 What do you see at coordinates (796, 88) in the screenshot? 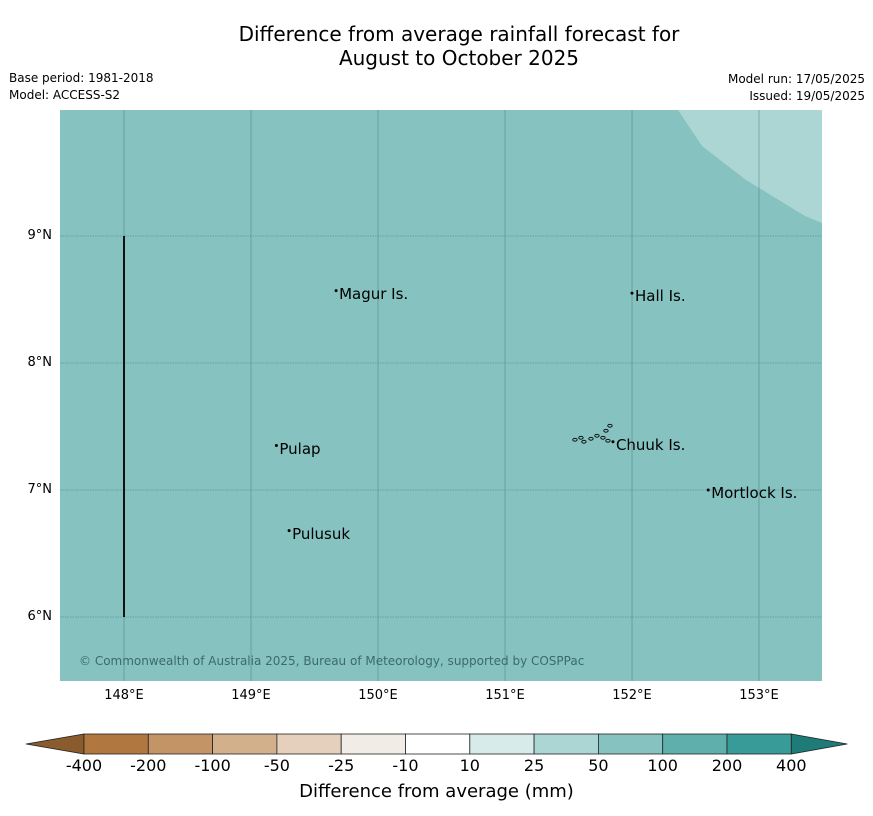
I see `meta-right: Model run: 17/05/2025 Issued: 19/05/2025` at bounding box center [796, 88].